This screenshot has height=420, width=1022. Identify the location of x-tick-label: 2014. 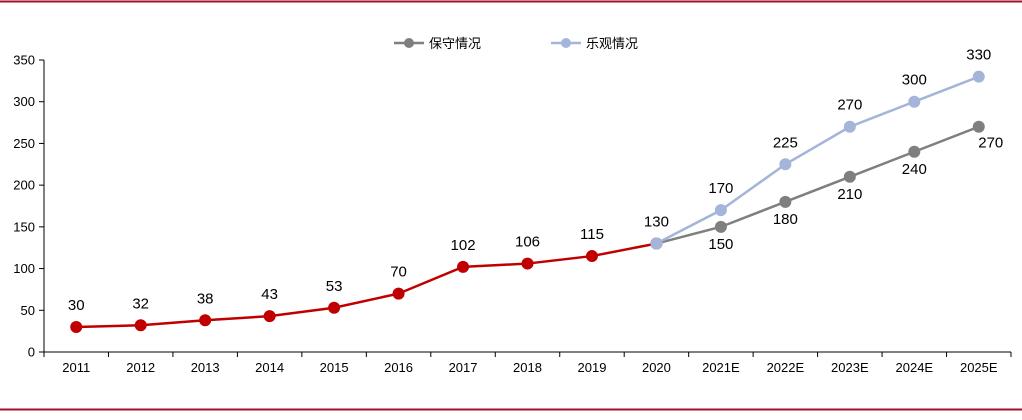
(269, 367).